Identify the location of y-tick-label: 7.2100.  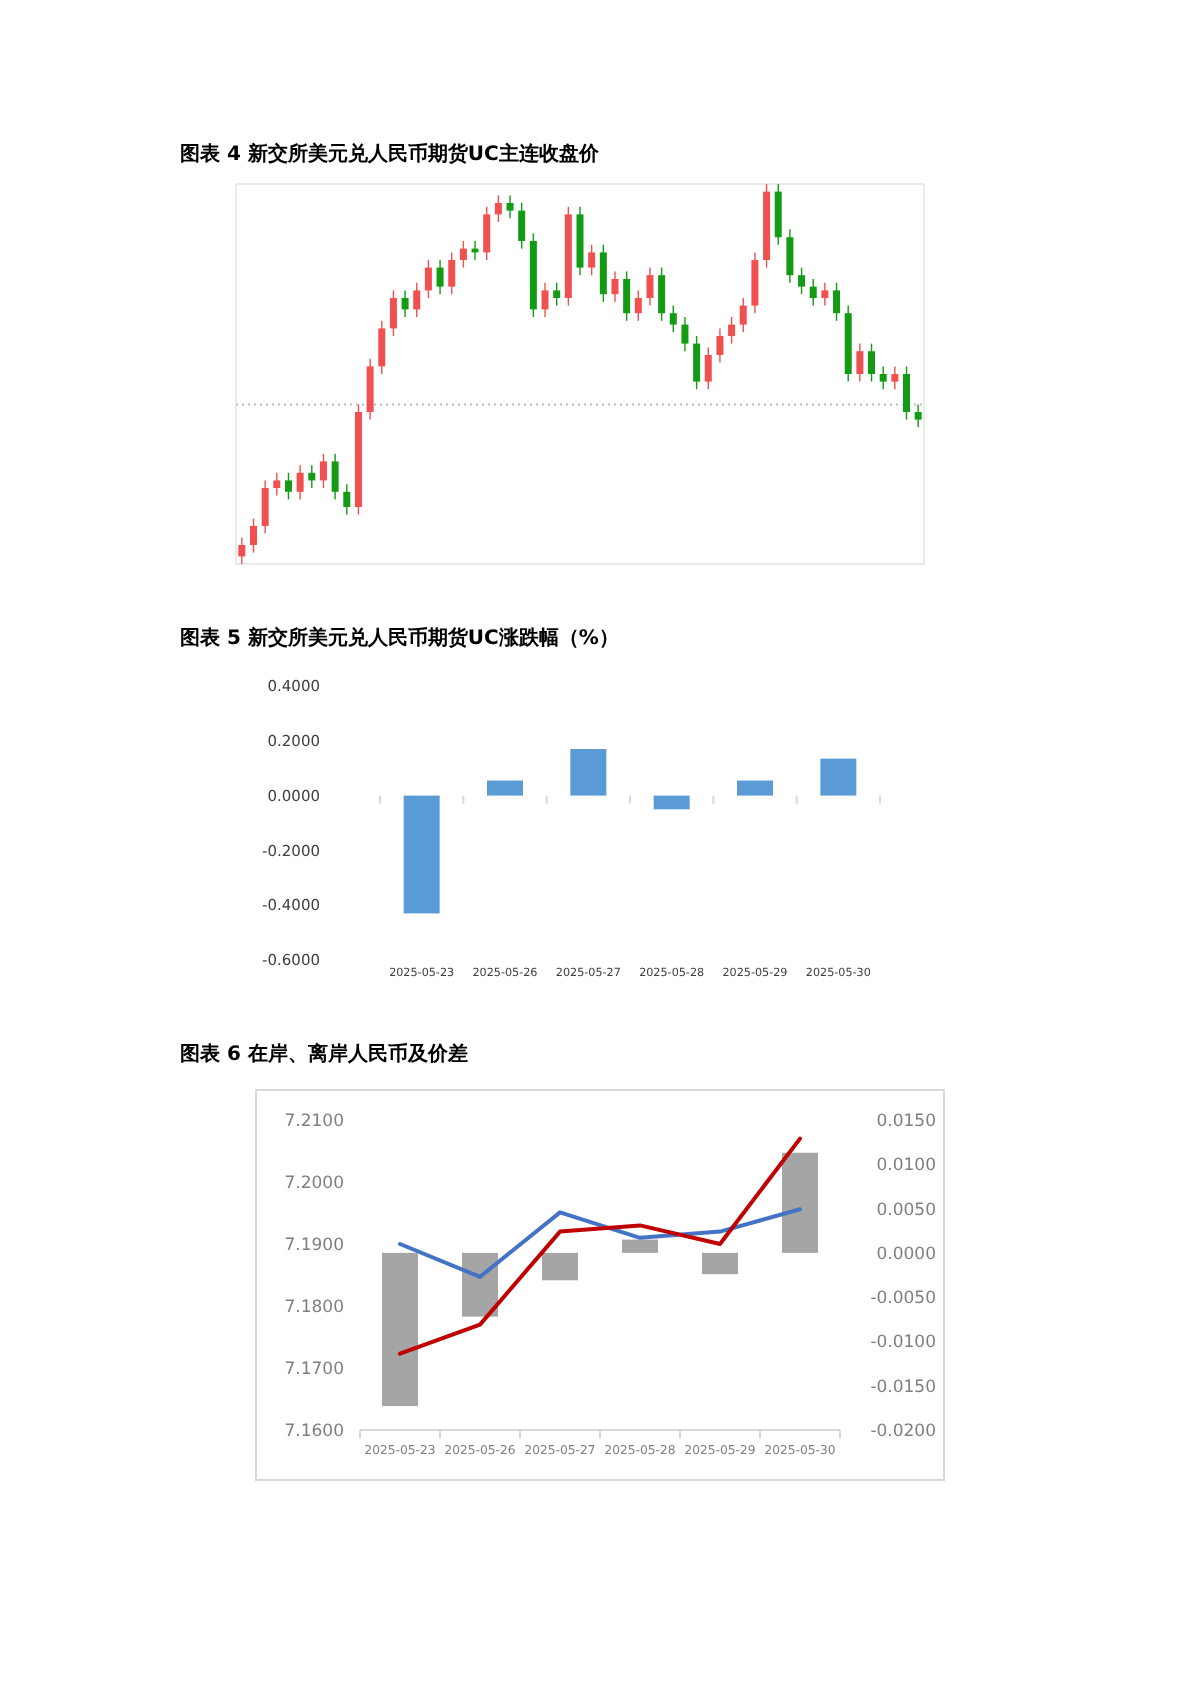
(314, 1121).